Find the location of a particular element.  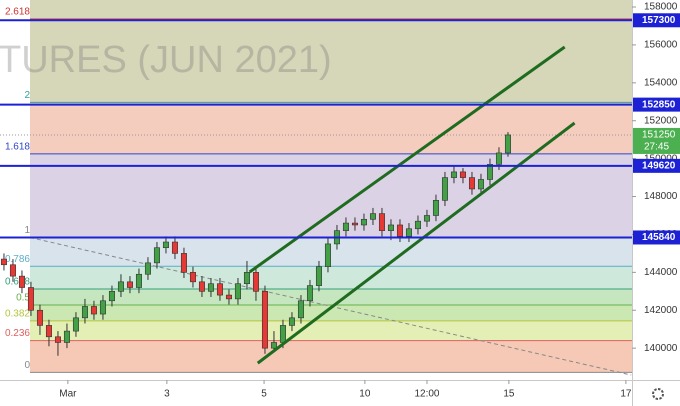

settings-icon is located at coordinates (658, 394).